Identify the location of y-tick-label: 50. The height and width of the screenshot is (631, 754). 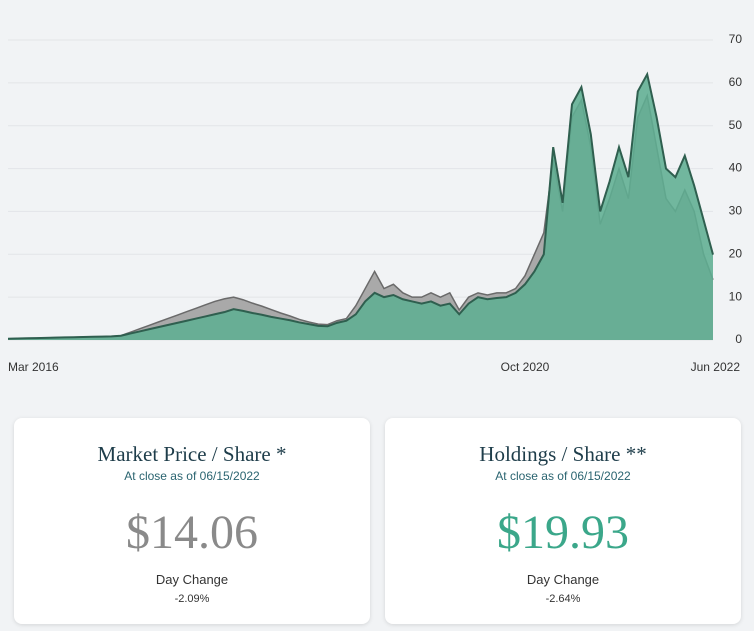
(736, 125).